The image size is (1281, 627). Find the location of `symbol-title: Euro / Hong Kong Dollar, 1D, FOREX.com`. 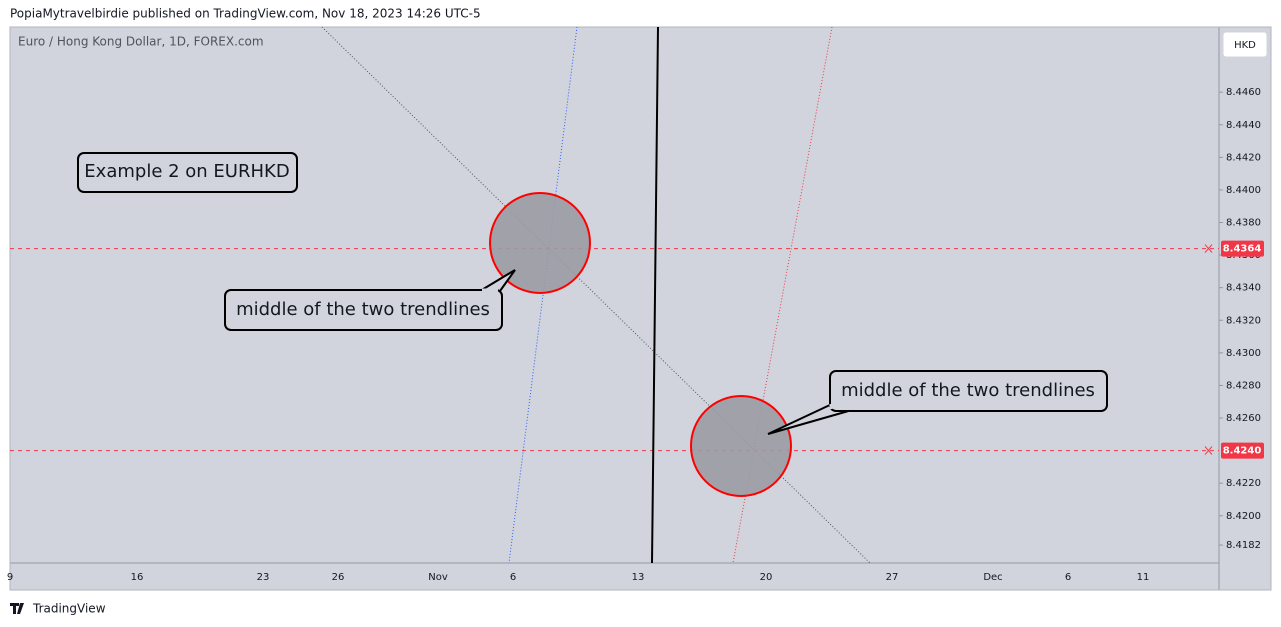

symbol-title: Euro / Hong Kong Dollar, 1D, FOREX.com is located at coordinates (141, 42).